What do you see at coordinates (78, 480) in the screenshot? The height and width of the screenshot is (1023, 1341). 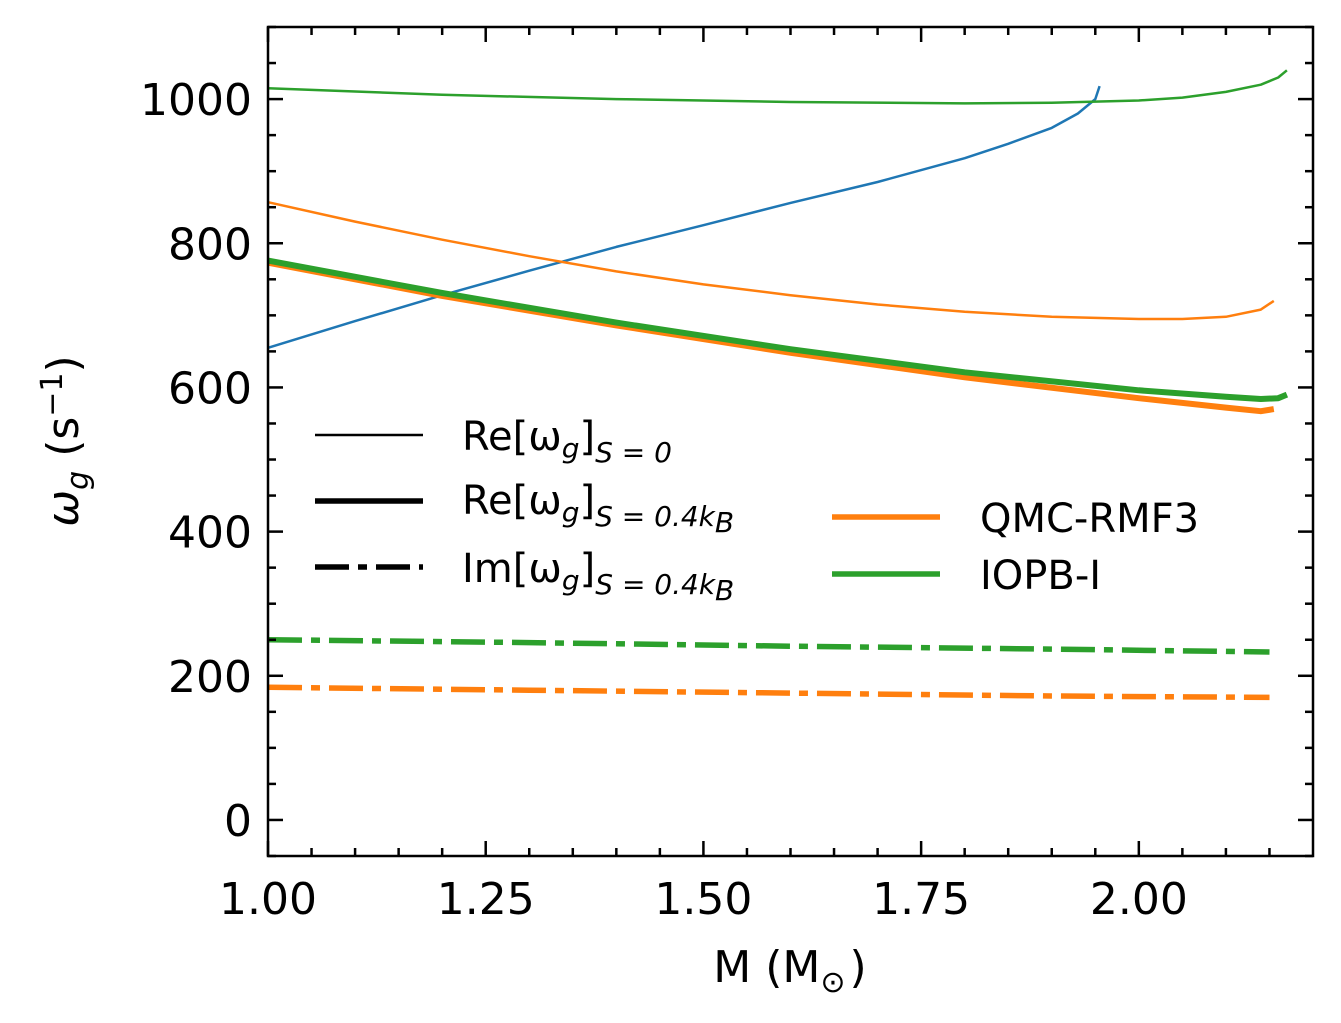 I see `y-axis-title-sub: g` at bounding box center [78, 480].